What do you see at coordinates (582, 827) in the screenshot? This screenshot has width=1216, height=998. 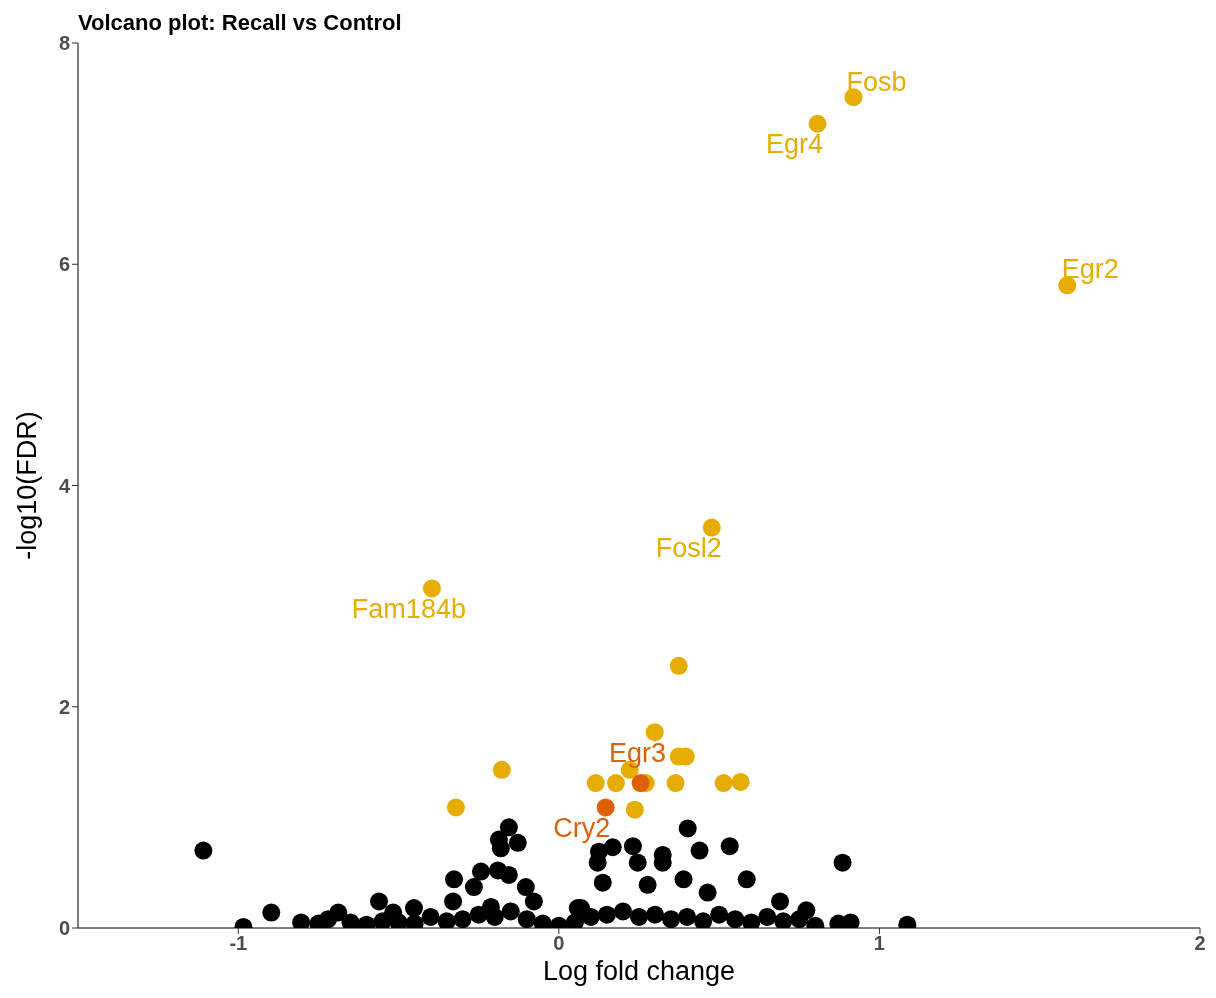 I see `annotation: Cry2` at bounding box center [582, 827].